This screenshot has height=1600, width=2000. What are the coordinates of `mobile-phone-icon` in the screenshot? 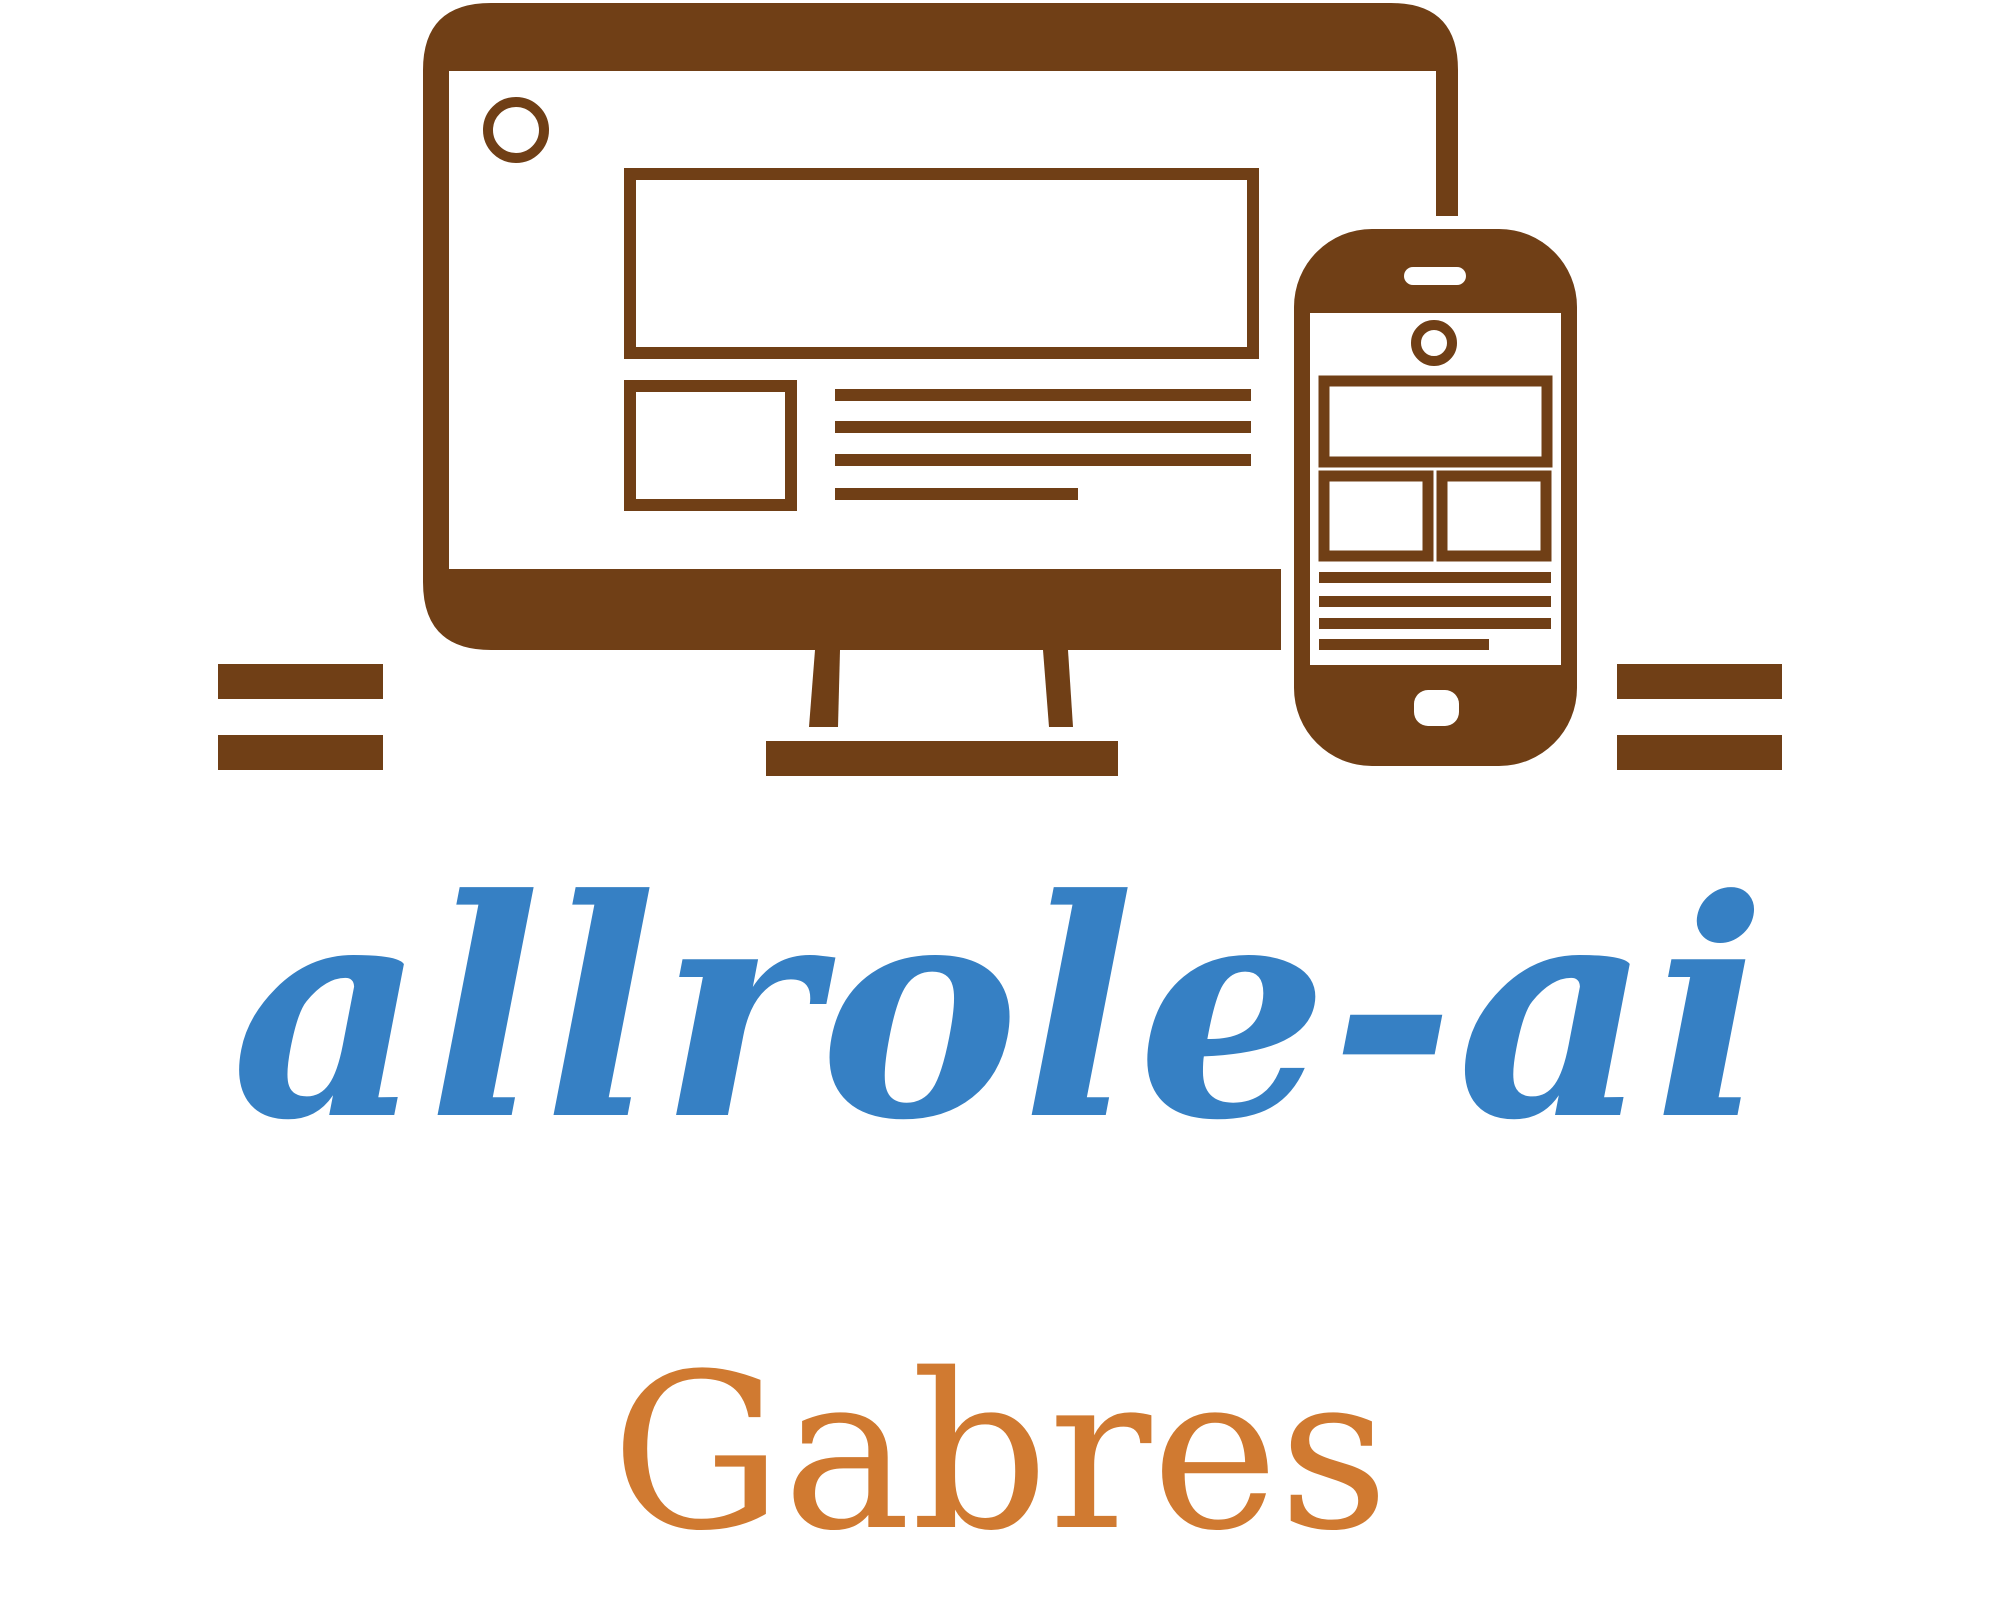 It's located at (1435, 497).